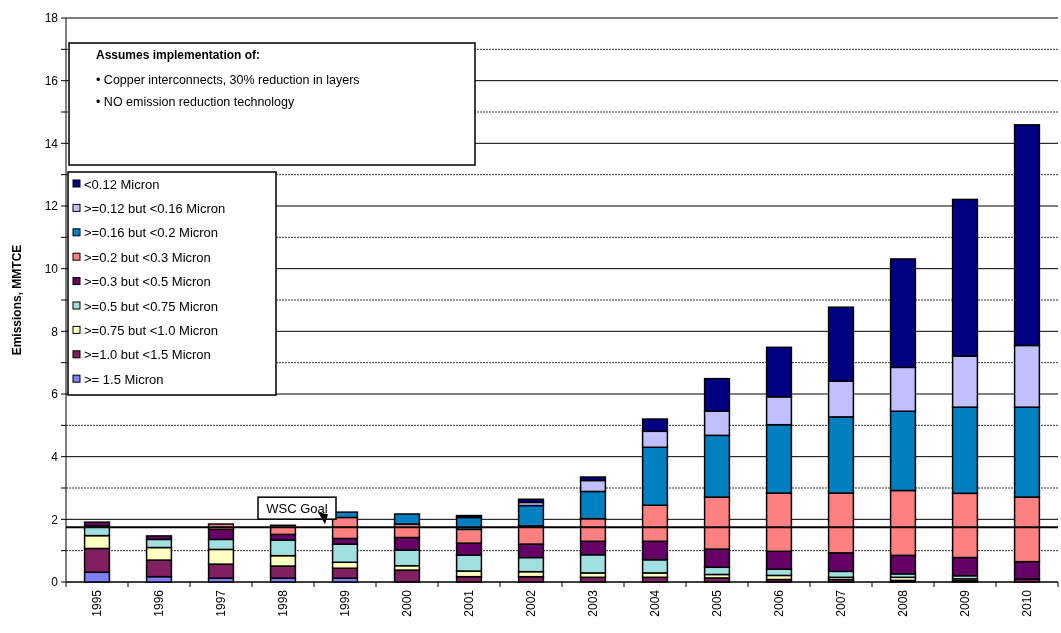 Image resolution: width=1061 pixels, height=633 pixels. I want to click on y-tick-label: 16, so click(51, 80).